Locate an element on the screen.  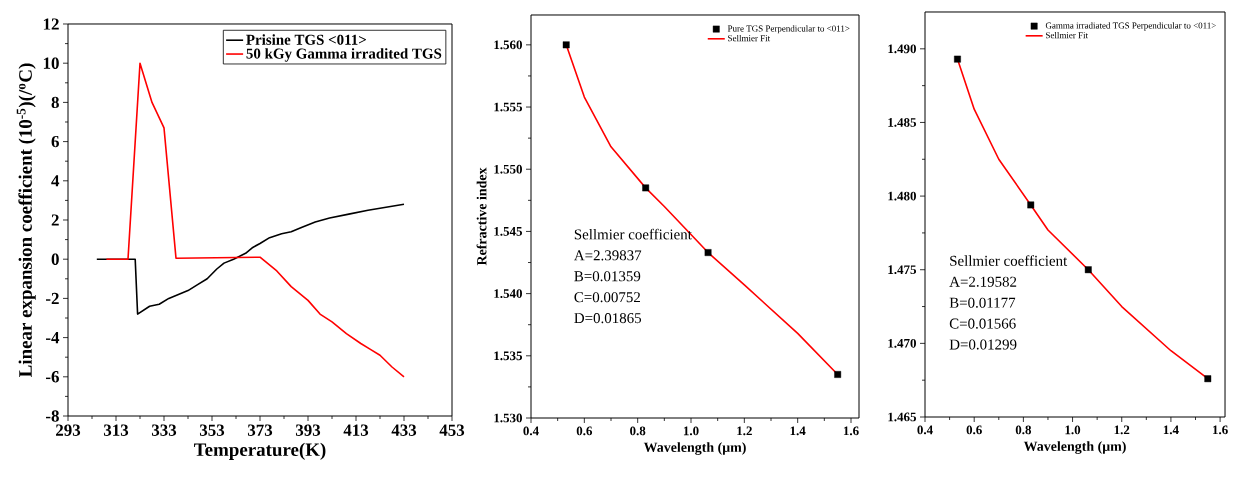
y-tick-label: -4 is located at coordinates (53, 338).